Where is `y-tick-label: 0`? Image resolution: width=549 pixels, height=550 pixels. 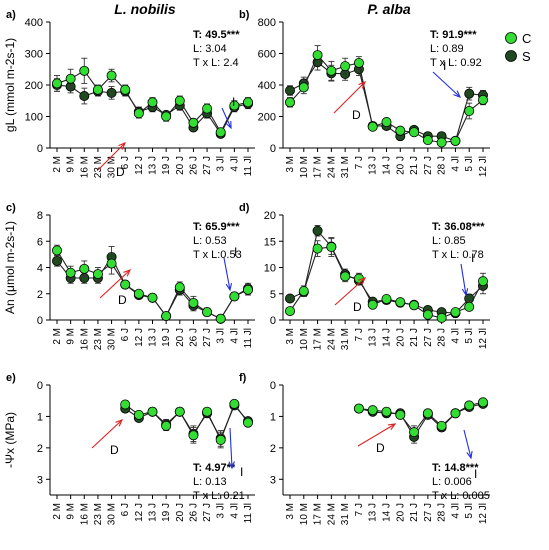
y-tick-label: 0 is located at coordinates (40, 149).